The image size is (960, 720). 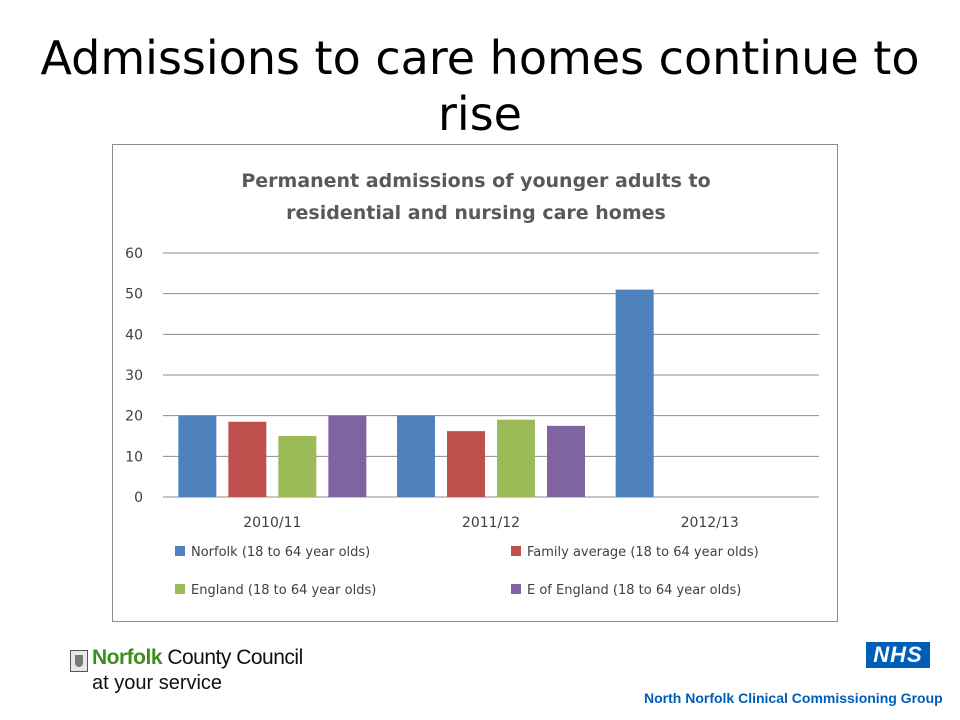 What do you see at coordinates (634, 590) in the screenshot?
I see `legend-label-4: E of England (18 to 64 year olds)` at bounding box center [634, 590].